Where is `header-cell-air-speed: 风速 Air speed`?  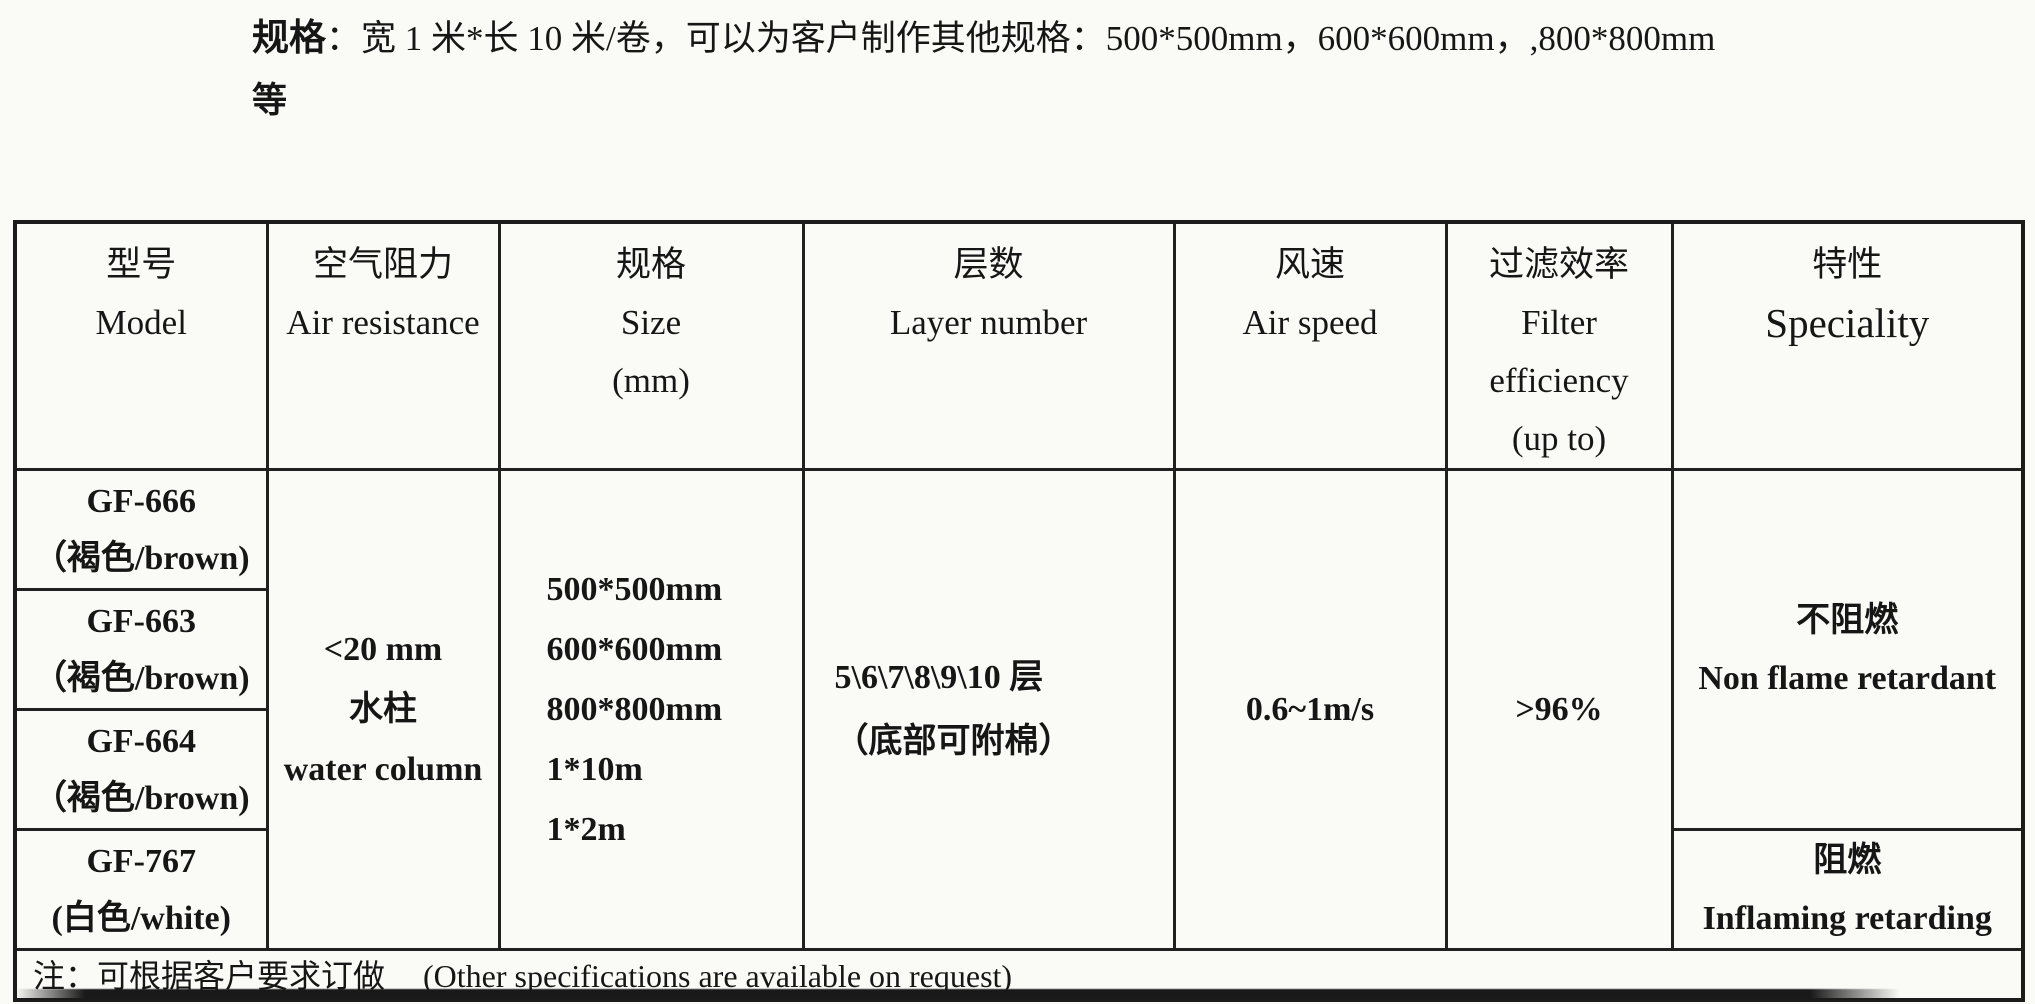
header-cell-air-speed: 风速 Air speed is located at coordinates (1310, 345).